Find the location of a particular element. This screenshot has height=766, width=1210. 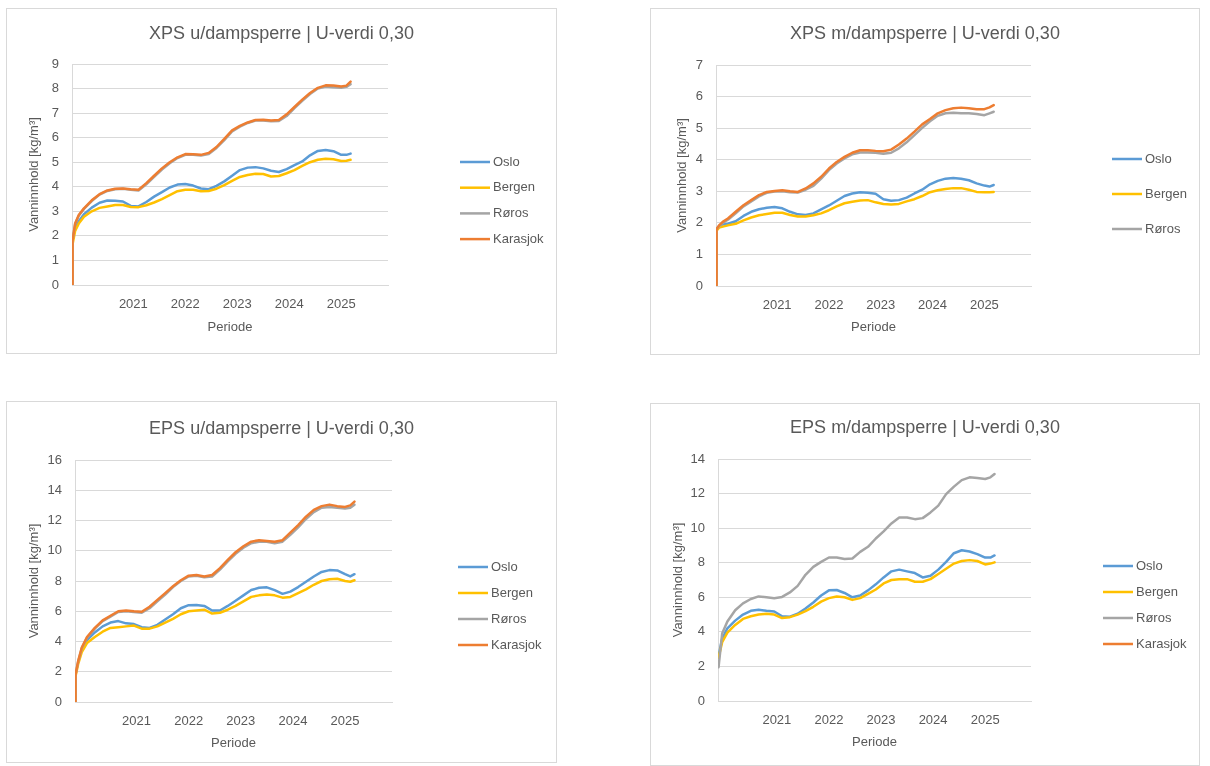

chart-title: XPS u/dampsperre | U-verdi 0,30 is located at coordinates (281, 32).